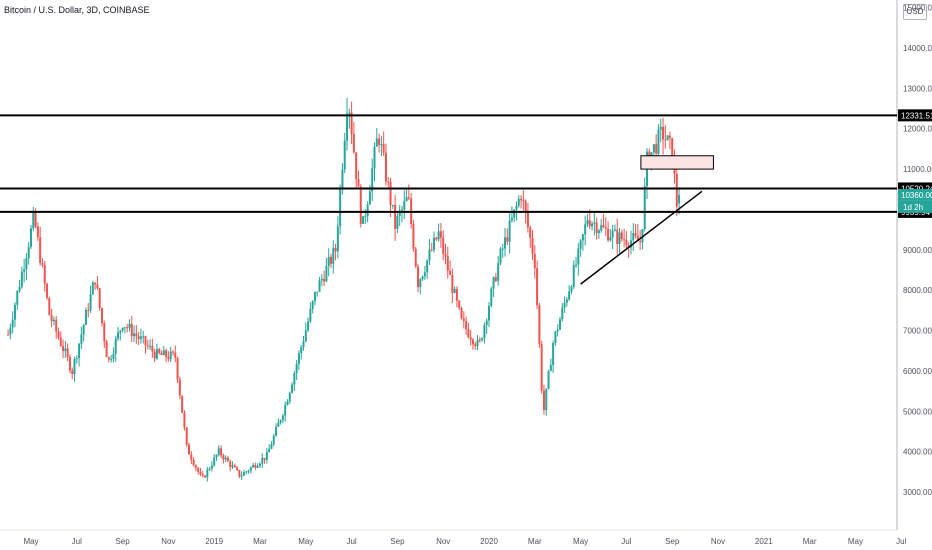 The width and height of the screenshot is (932, 550). What do you see at coordinates (626, 541) in the screenshot?
I see `x-tick-label: Jul` at bounding box center [626, 541].